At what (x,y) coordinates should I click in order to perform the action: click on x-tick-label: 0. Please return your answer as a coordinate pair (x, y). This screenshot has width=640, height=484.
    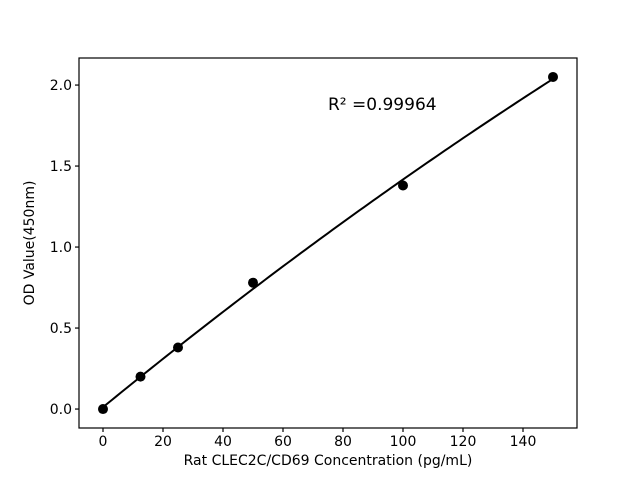
    Looking at the image, I should click on (103, 442).